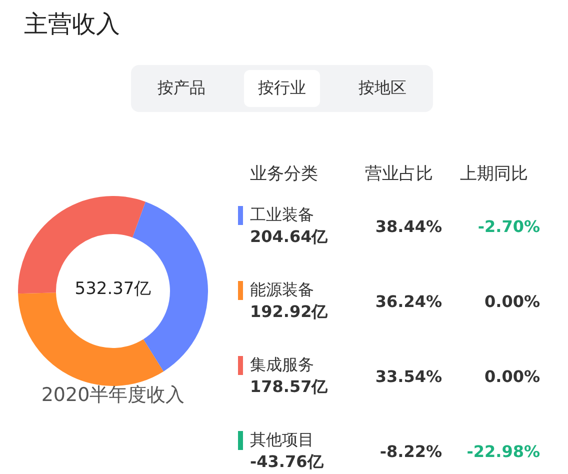  I want to click on legend-label: 集成服务, so click(282, 365).